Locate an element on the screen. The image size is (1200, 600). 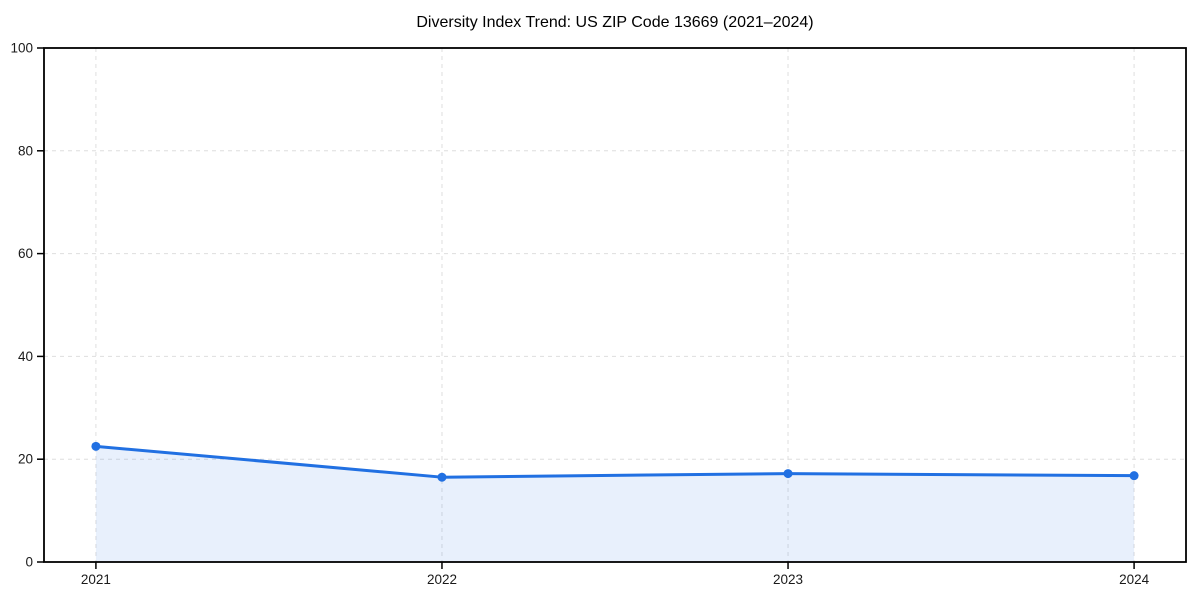
y-tick-label: 20 is located at coordinates (25, 459).